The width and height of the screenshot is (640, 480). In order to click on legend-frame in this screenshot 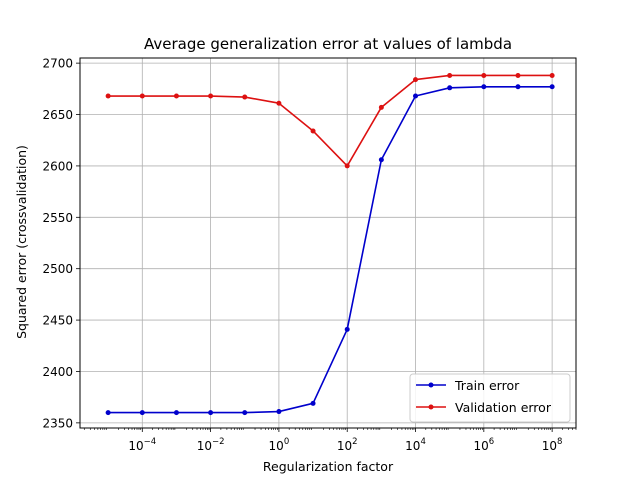, I will do `click(490, 398)`.